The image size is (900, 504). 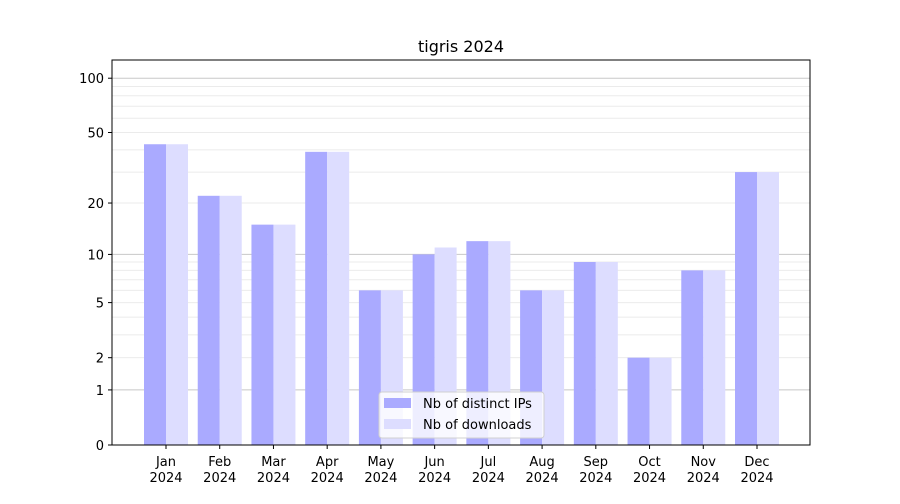 I want to click on y-axis: 0 1 2 5 10 20 50 100, so click(x=95, y=263).